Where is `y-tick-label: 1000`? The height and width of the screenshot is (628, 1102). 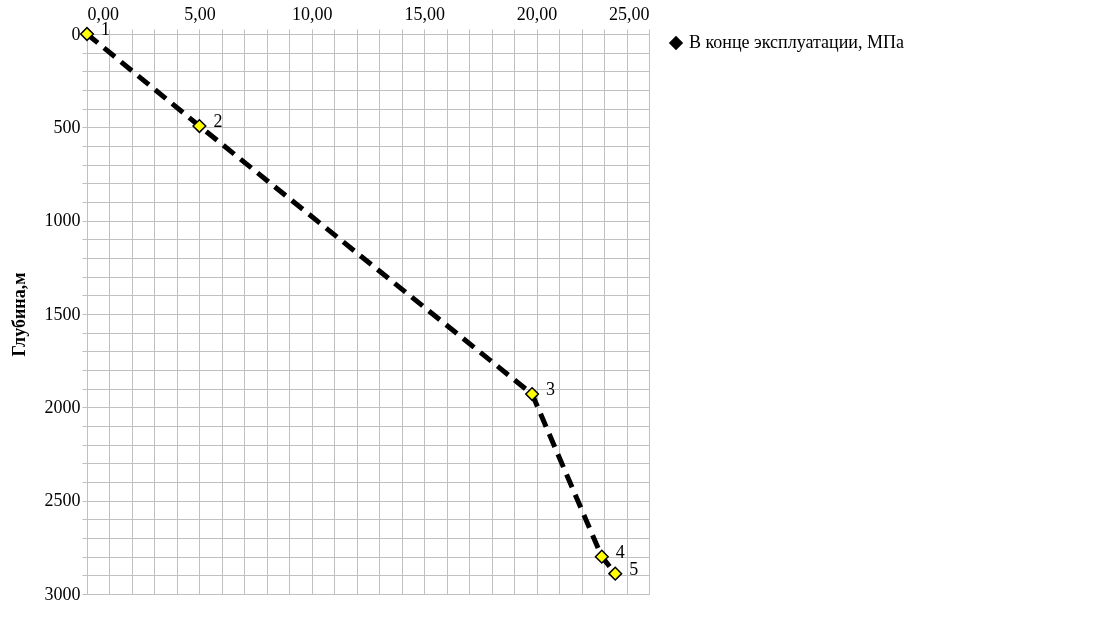 y-tick-label: 1000 is located at coordinates (62, 220).